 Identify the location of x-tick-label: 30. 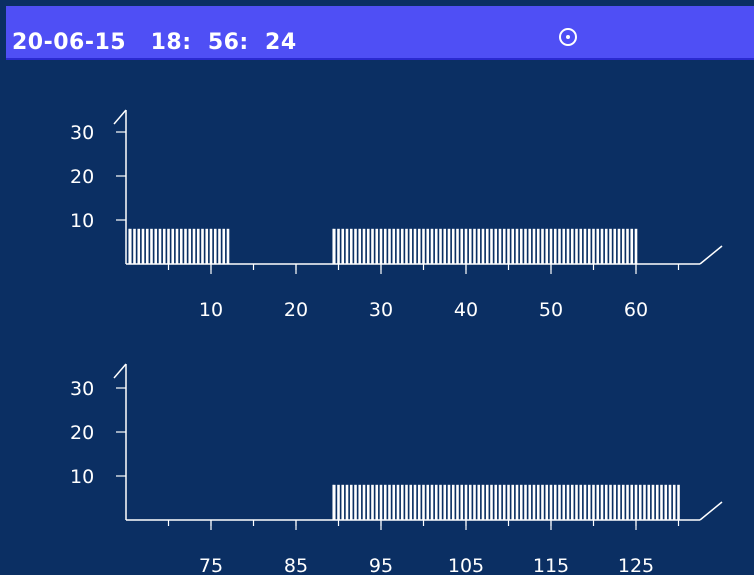
(381, 310).